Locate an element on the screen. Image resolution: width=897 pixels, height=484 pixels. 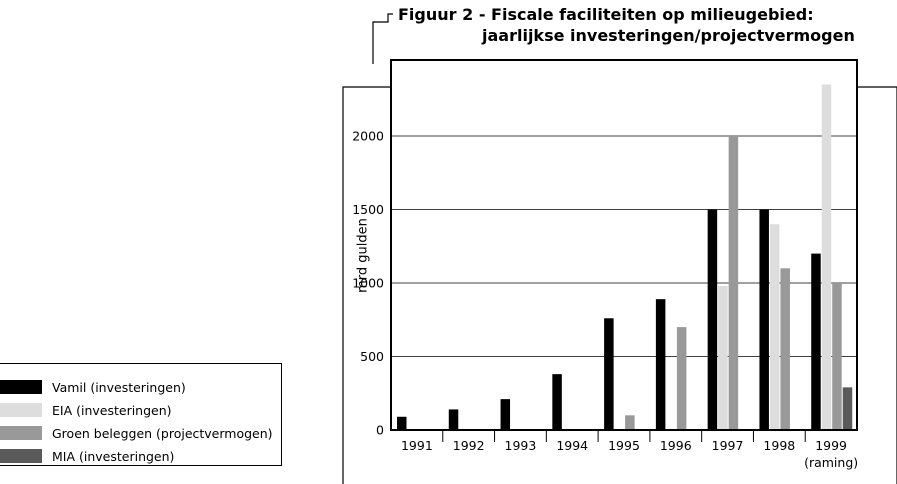
legend-label: EIA (investeringen) is located at coordinates (112, 410).